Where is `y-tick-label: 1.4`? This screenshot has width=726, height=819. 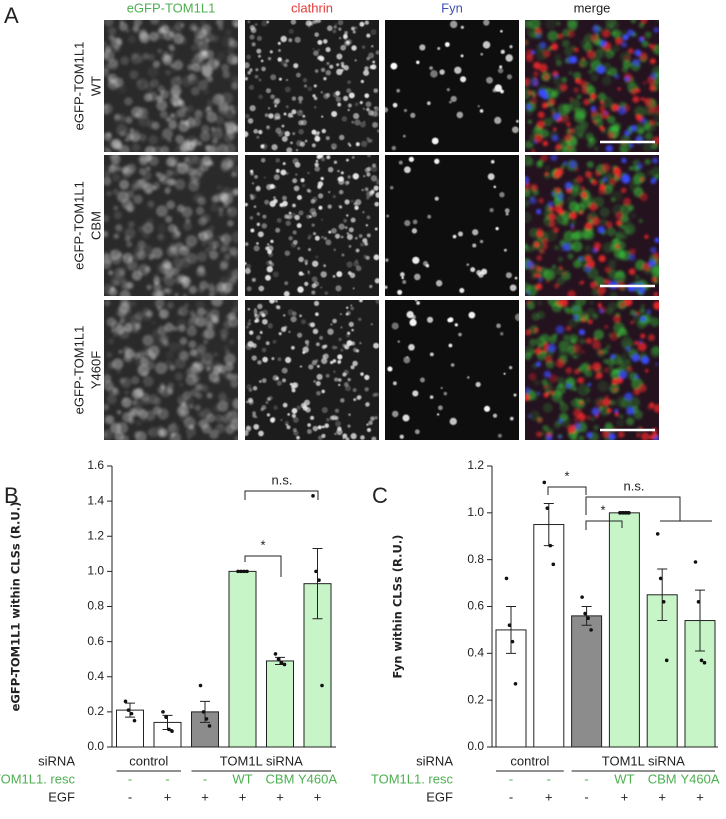 y-tick-label: 1.4 is located at coordinates (95, 500).